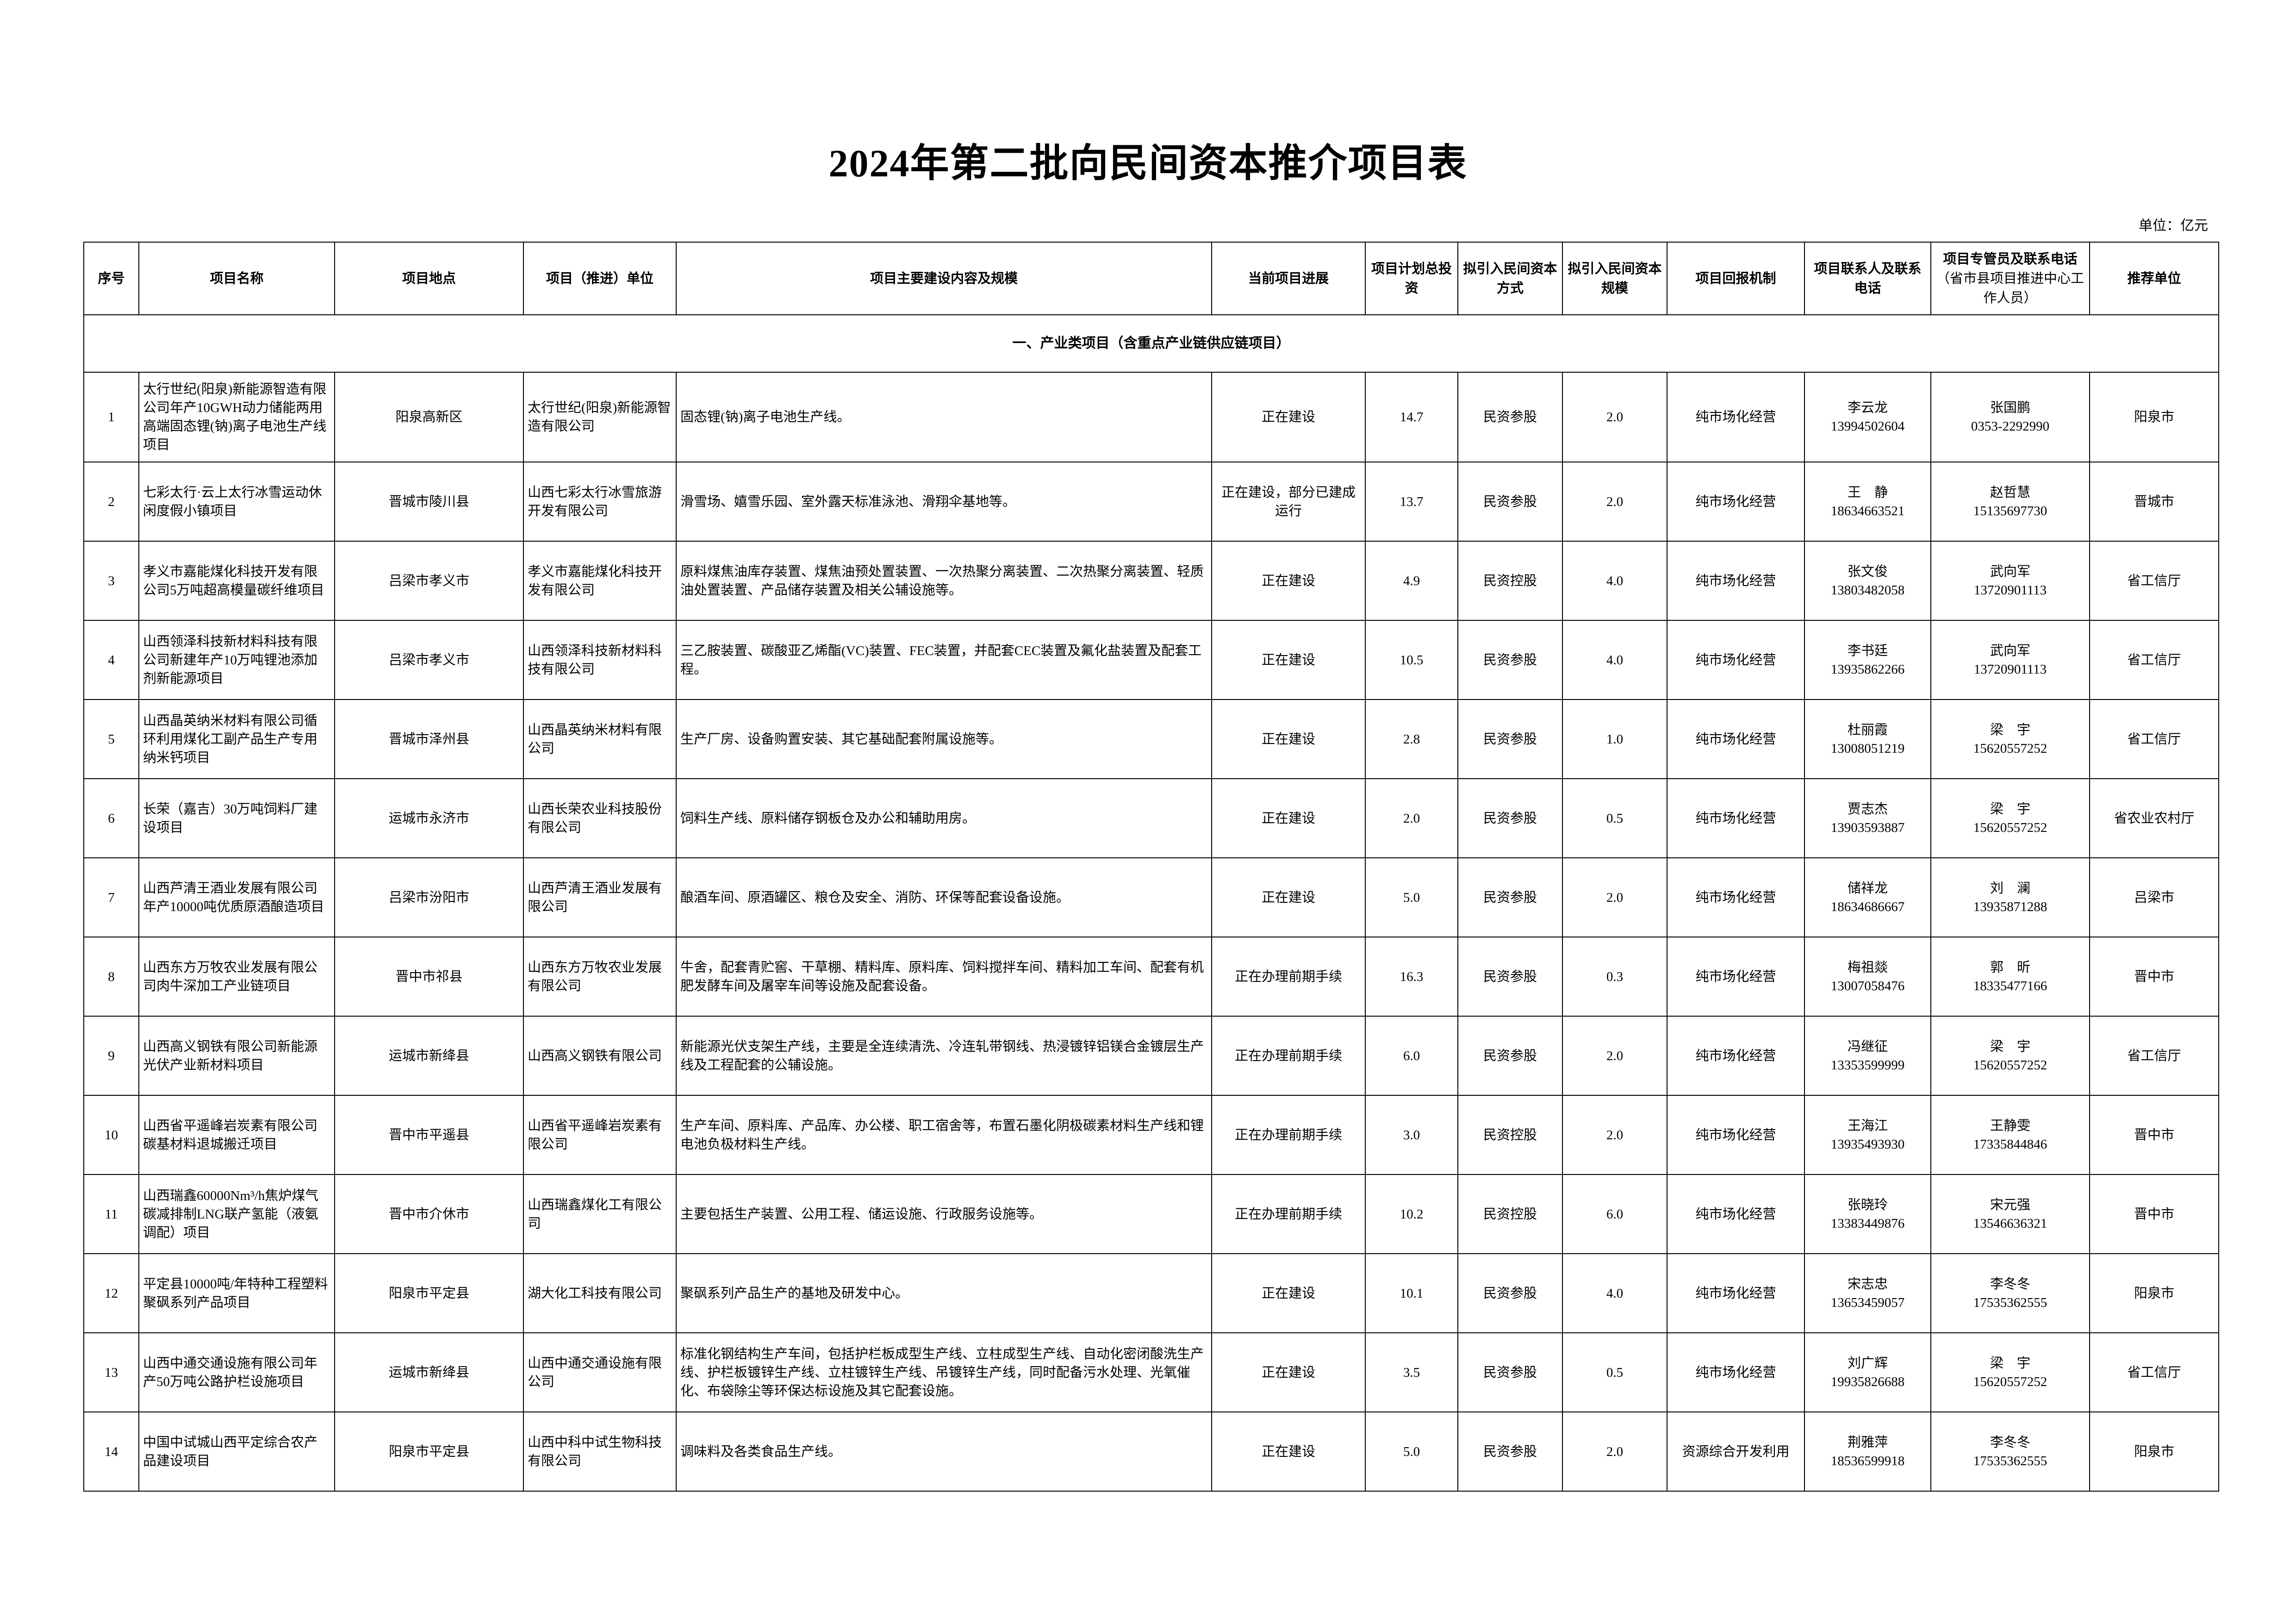 The image size is (2296, 1624). I want to click on header-scale: 拟引入民间资本规模, so click(1615, 278).